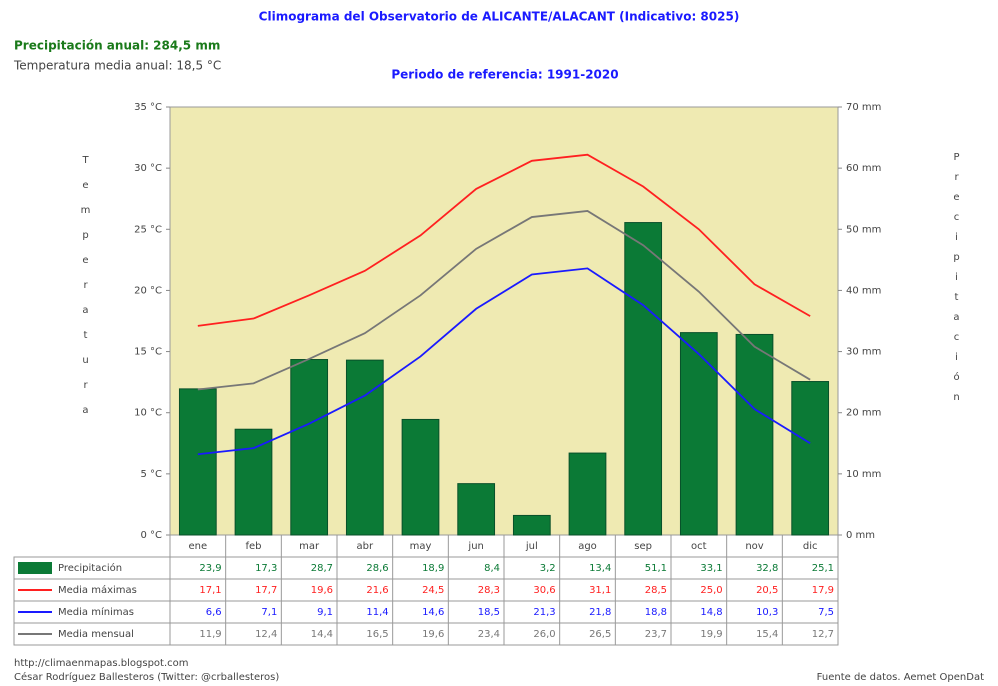 This screenshot has height=686, width=998. Describe the element at coordinates (863, 290) in the screenshot. I see `y2-tick-label: 40 mm` at that location.